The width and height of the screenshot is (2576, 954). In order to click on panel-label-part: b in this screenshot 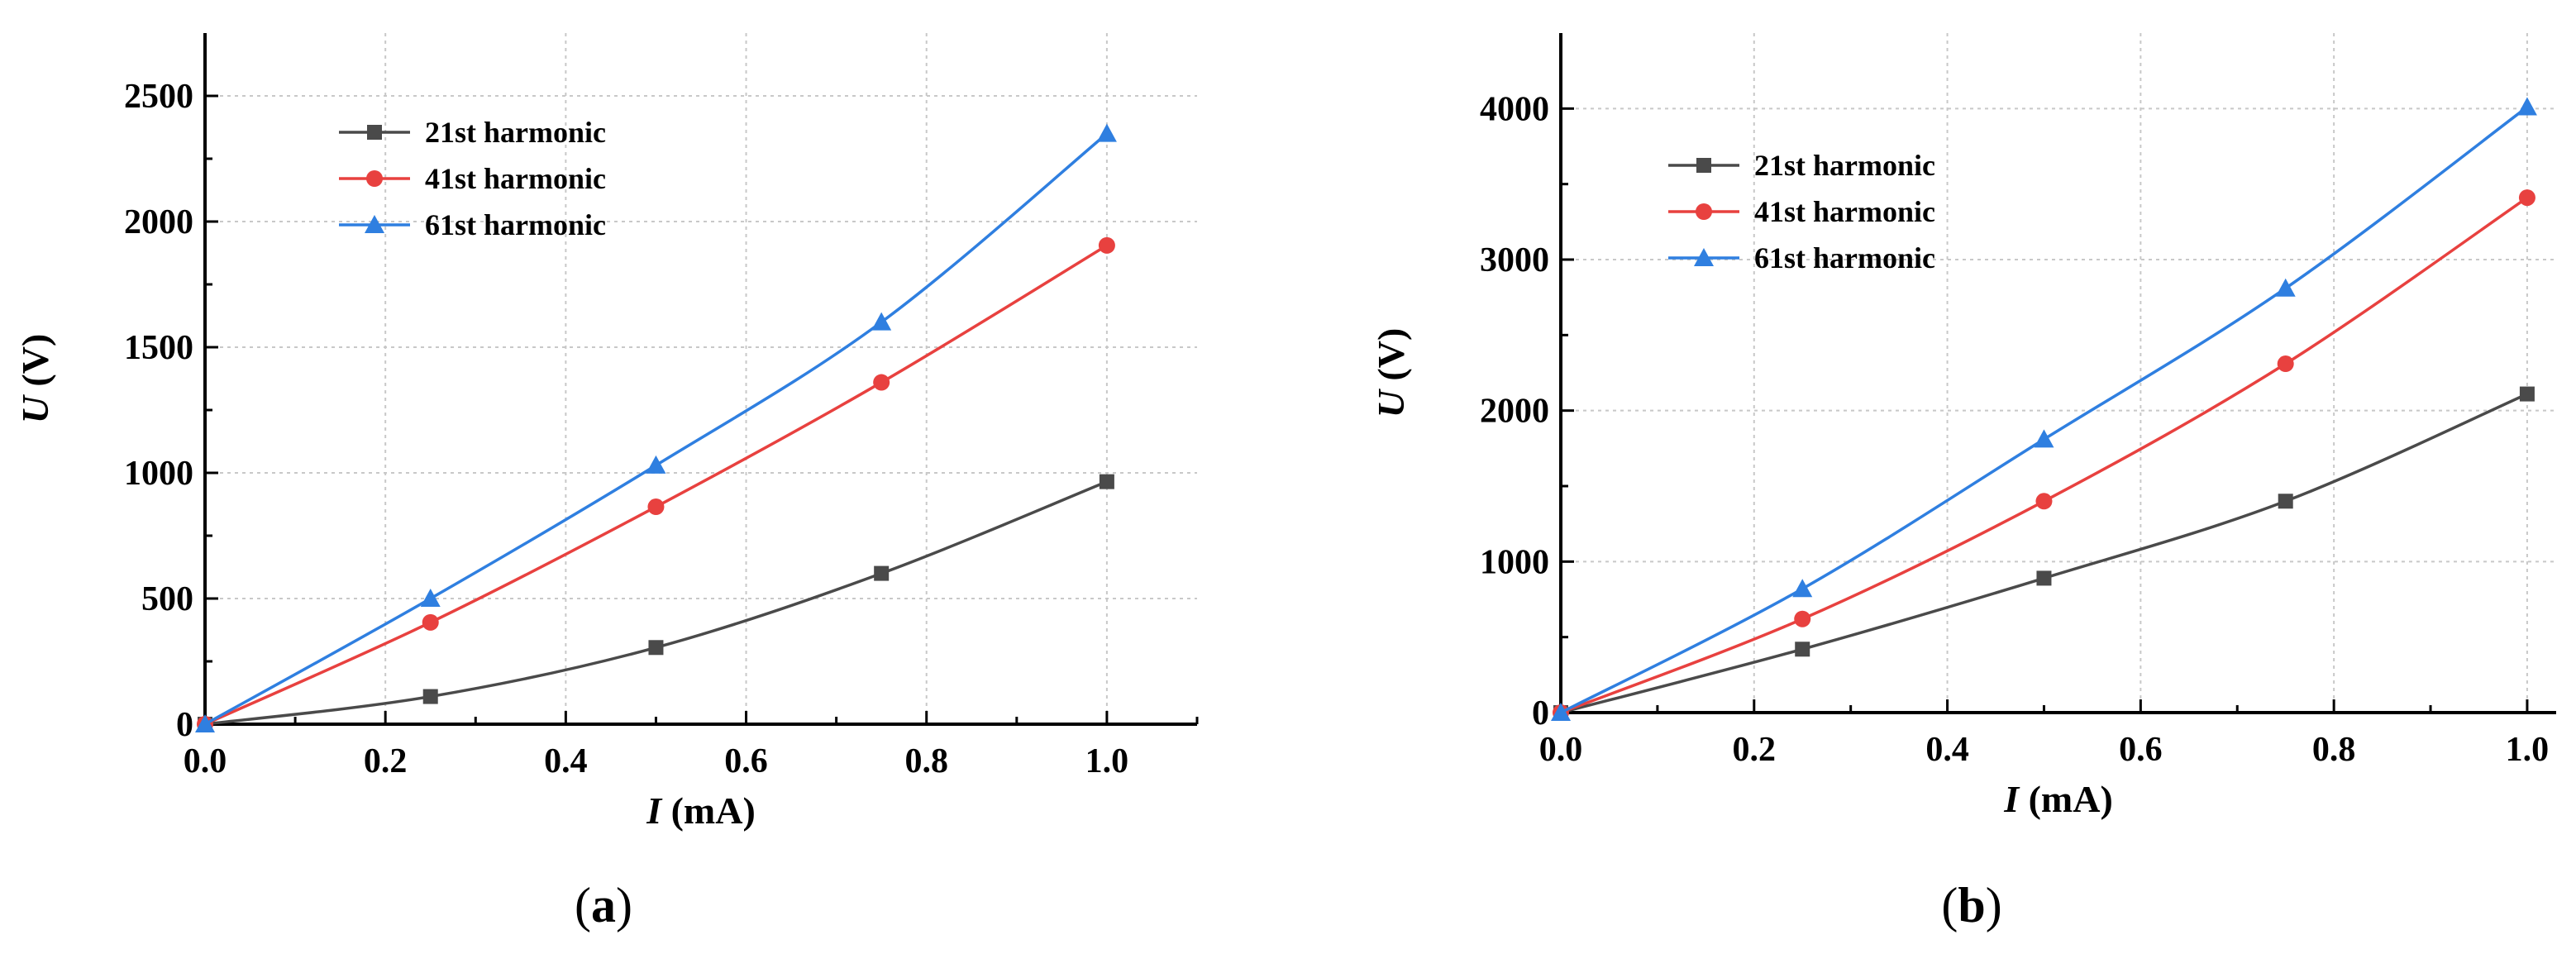, I will do `click(1972, 906)`.